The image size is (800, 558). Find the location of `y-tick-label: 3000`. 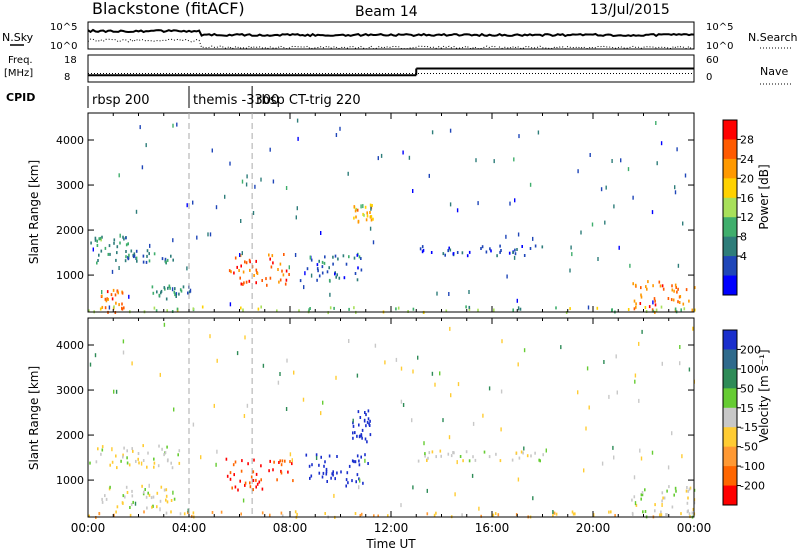

y-tick-label: 3000 is located at coordinates (70, 185).